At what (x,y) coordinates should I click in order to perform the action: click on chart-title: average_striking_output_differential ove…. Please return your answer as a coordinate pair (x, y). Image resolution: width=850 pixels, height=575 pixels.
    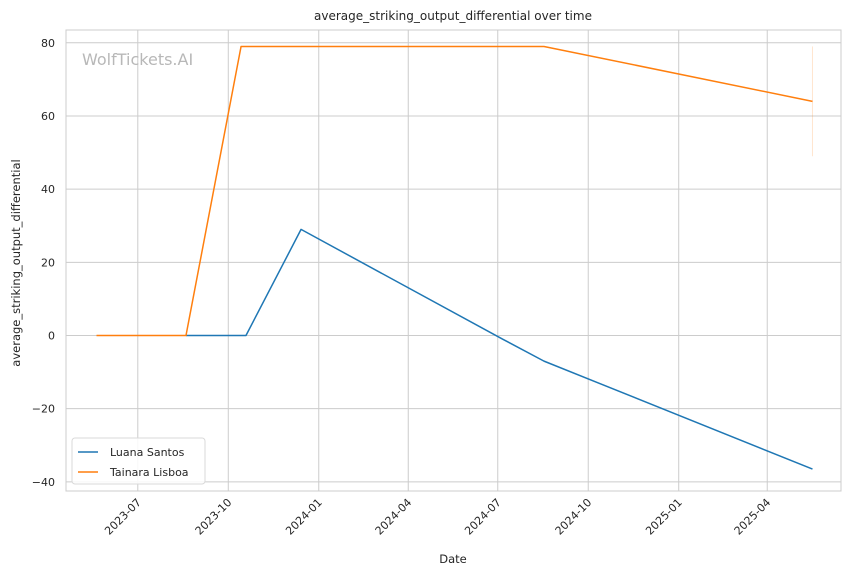
    Looking at the image, I should click on (453, 16).